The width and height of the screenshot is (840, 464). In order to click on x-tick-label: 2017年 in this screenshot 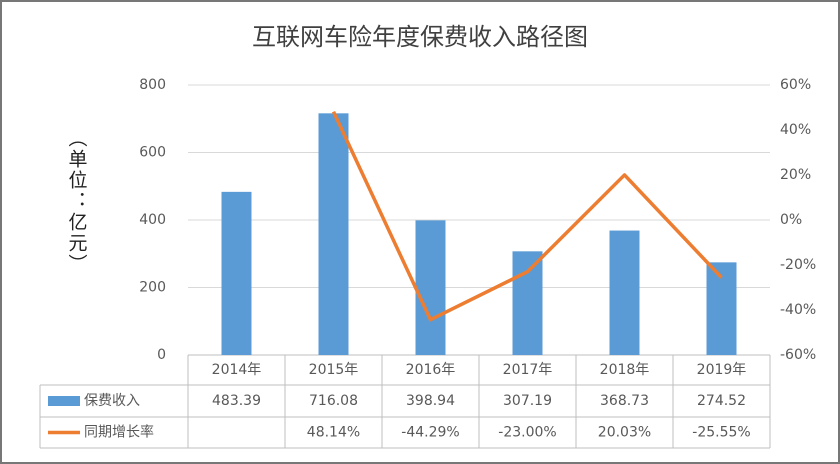, I will do `click(528, 370)`.